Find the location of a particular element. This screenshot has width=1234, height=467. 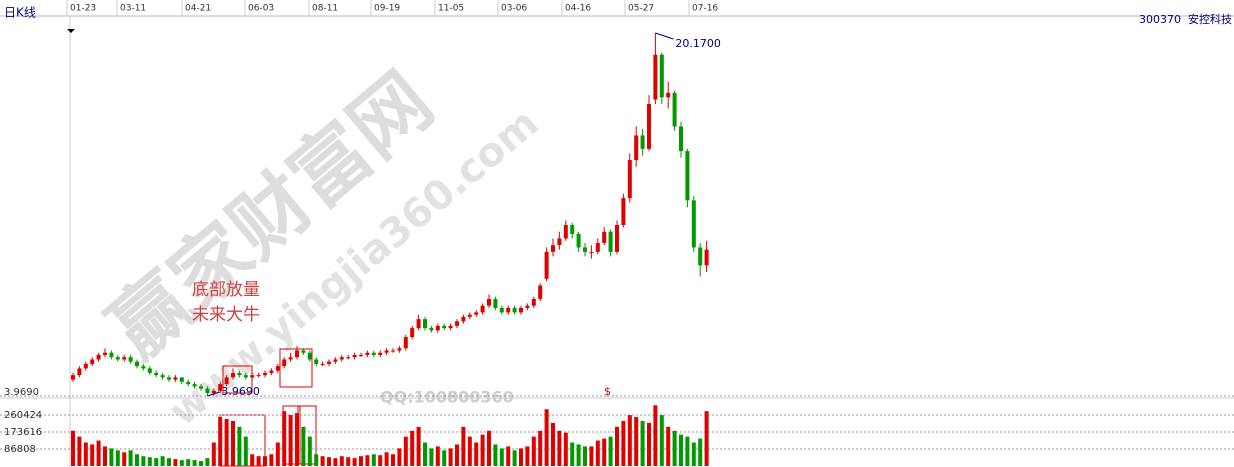

x-tick-label: 09-19 is located at coordinates (387, 9).